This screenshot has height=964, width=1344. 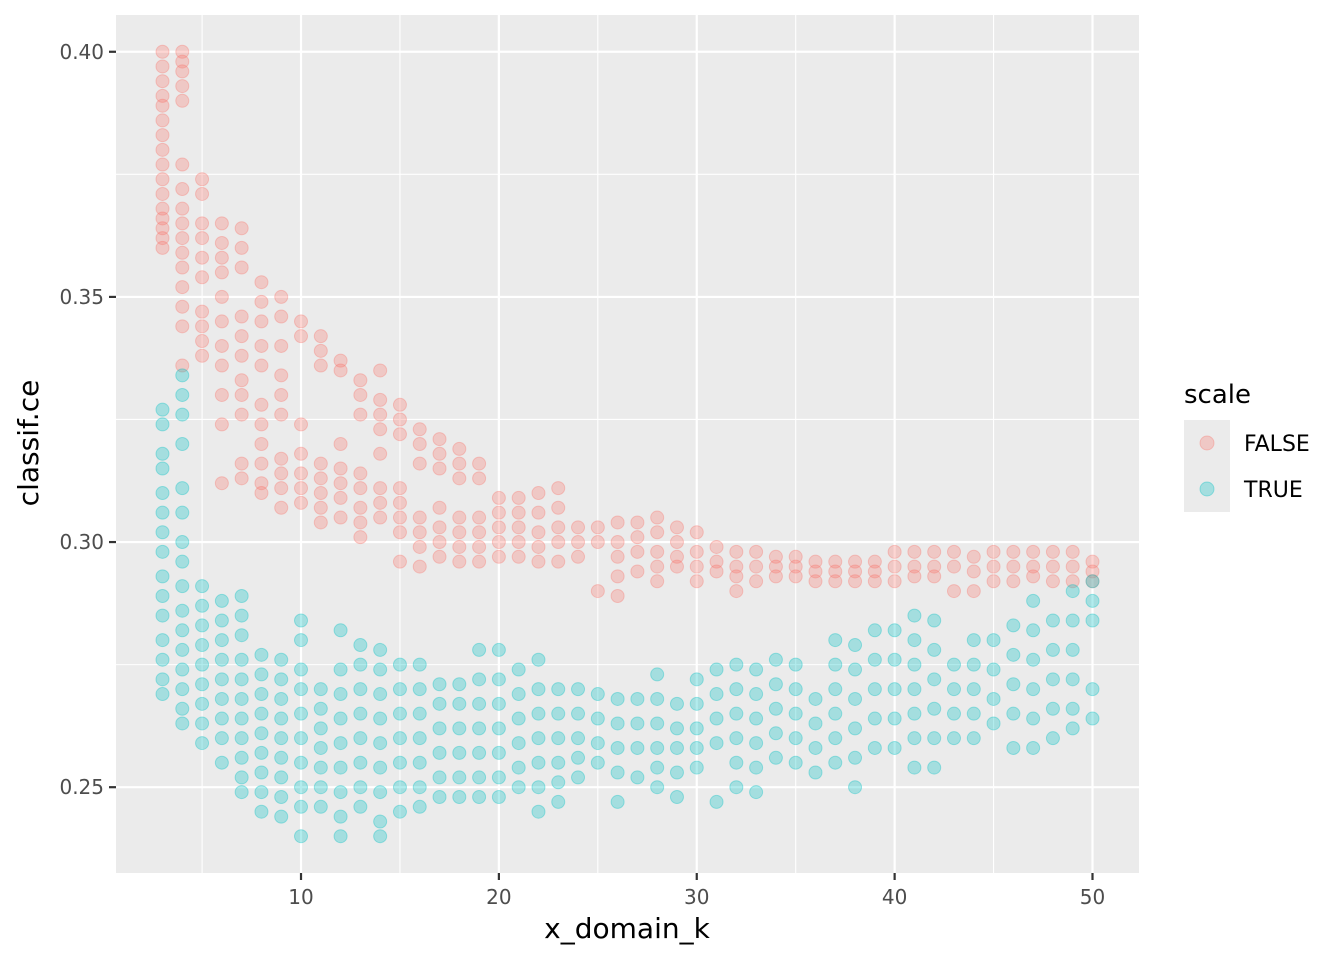 What do you see at coordinates (300, 897) in the screenshot?
I see `x-tick-label: 10` at bounding box center [300, 897].